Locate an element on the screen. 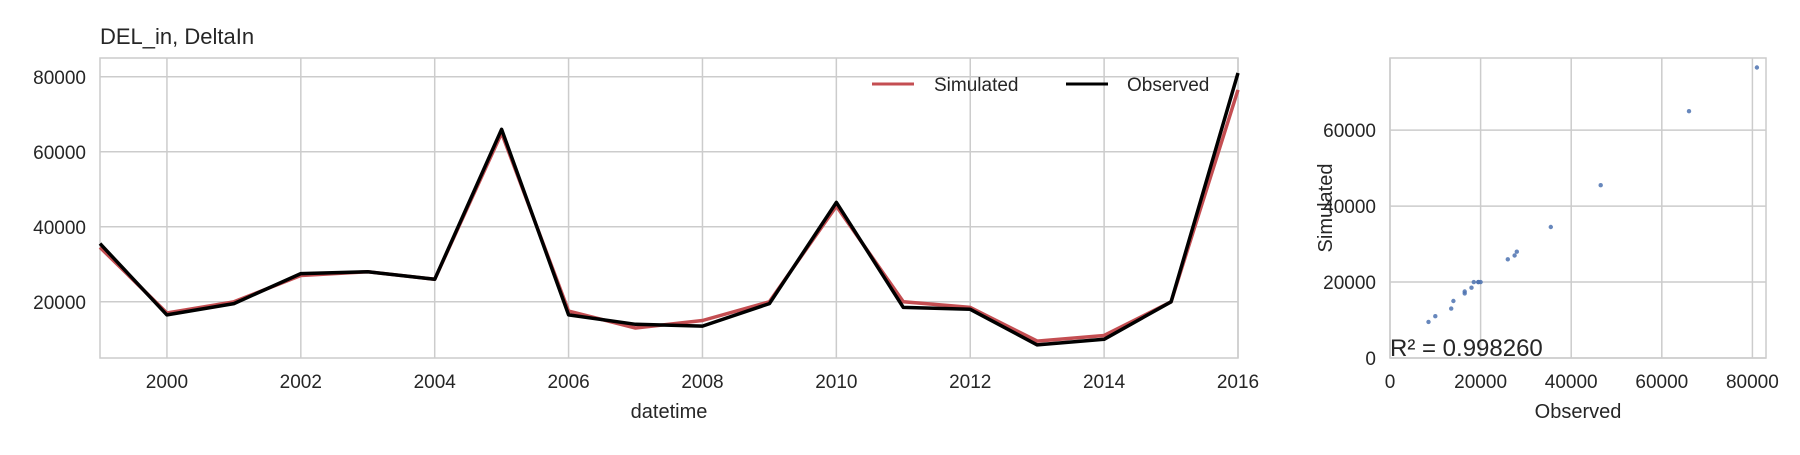 The height and width of the screenshot is (455, 1800). scatter-x-tick-label: 0 is located at coordinates (1390, 382).